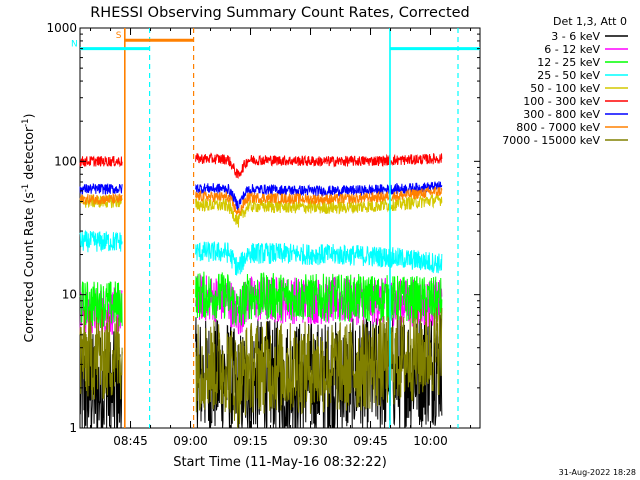  I want to click on legend-label-6: 300 - 800 keV, so click(561, 114).